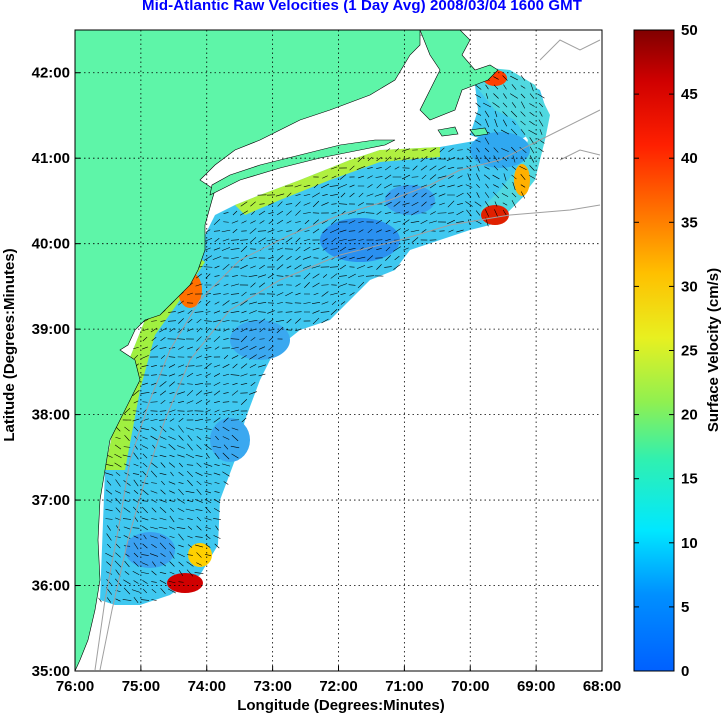 The image size is (724, 714). Describe the element at coordinates (404, 686) in the screenshot. I see `lon-tick-label: 71:00` at that location.